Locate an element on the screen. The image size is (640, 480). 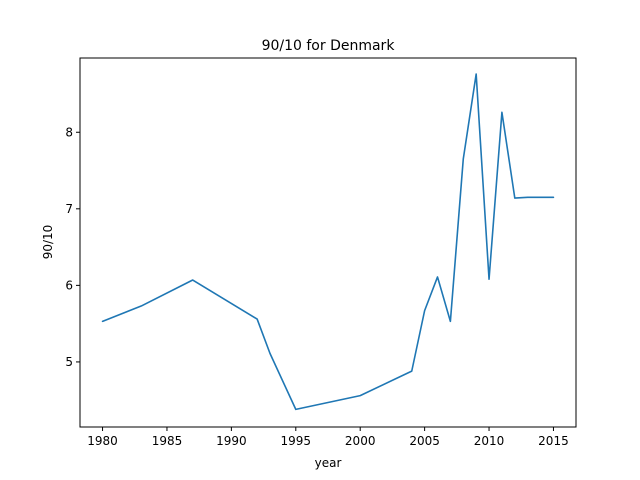
x-tick-label: 2010 is located at coordinates (489, 441).